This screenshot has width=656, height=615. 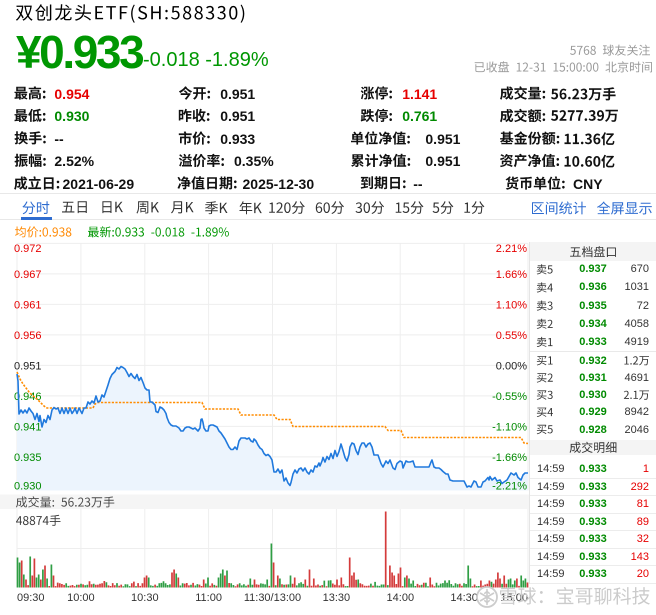 I want to click on svg-text: -1.66%, so click(x=509, y=458).